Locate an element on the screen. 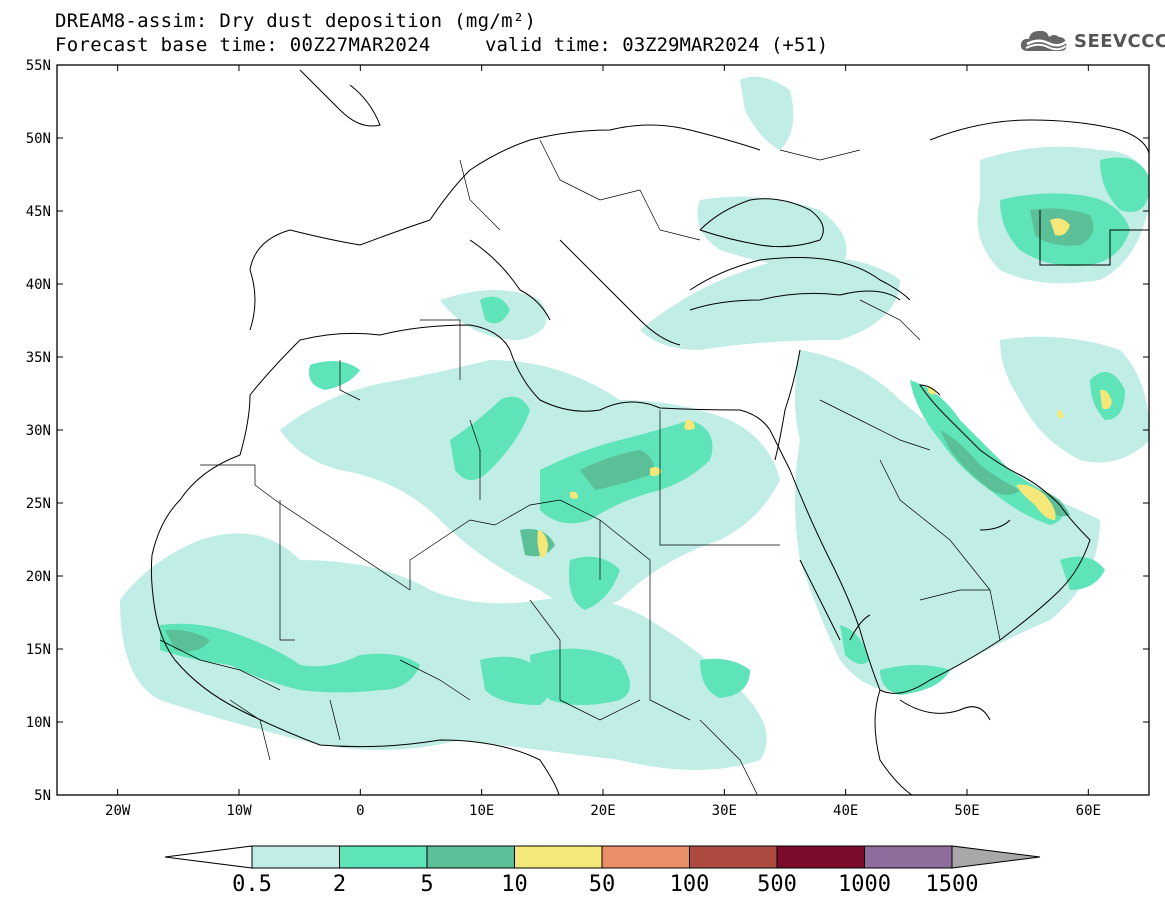  lon-tick-label: 10W is located at coordinates (239, 811).